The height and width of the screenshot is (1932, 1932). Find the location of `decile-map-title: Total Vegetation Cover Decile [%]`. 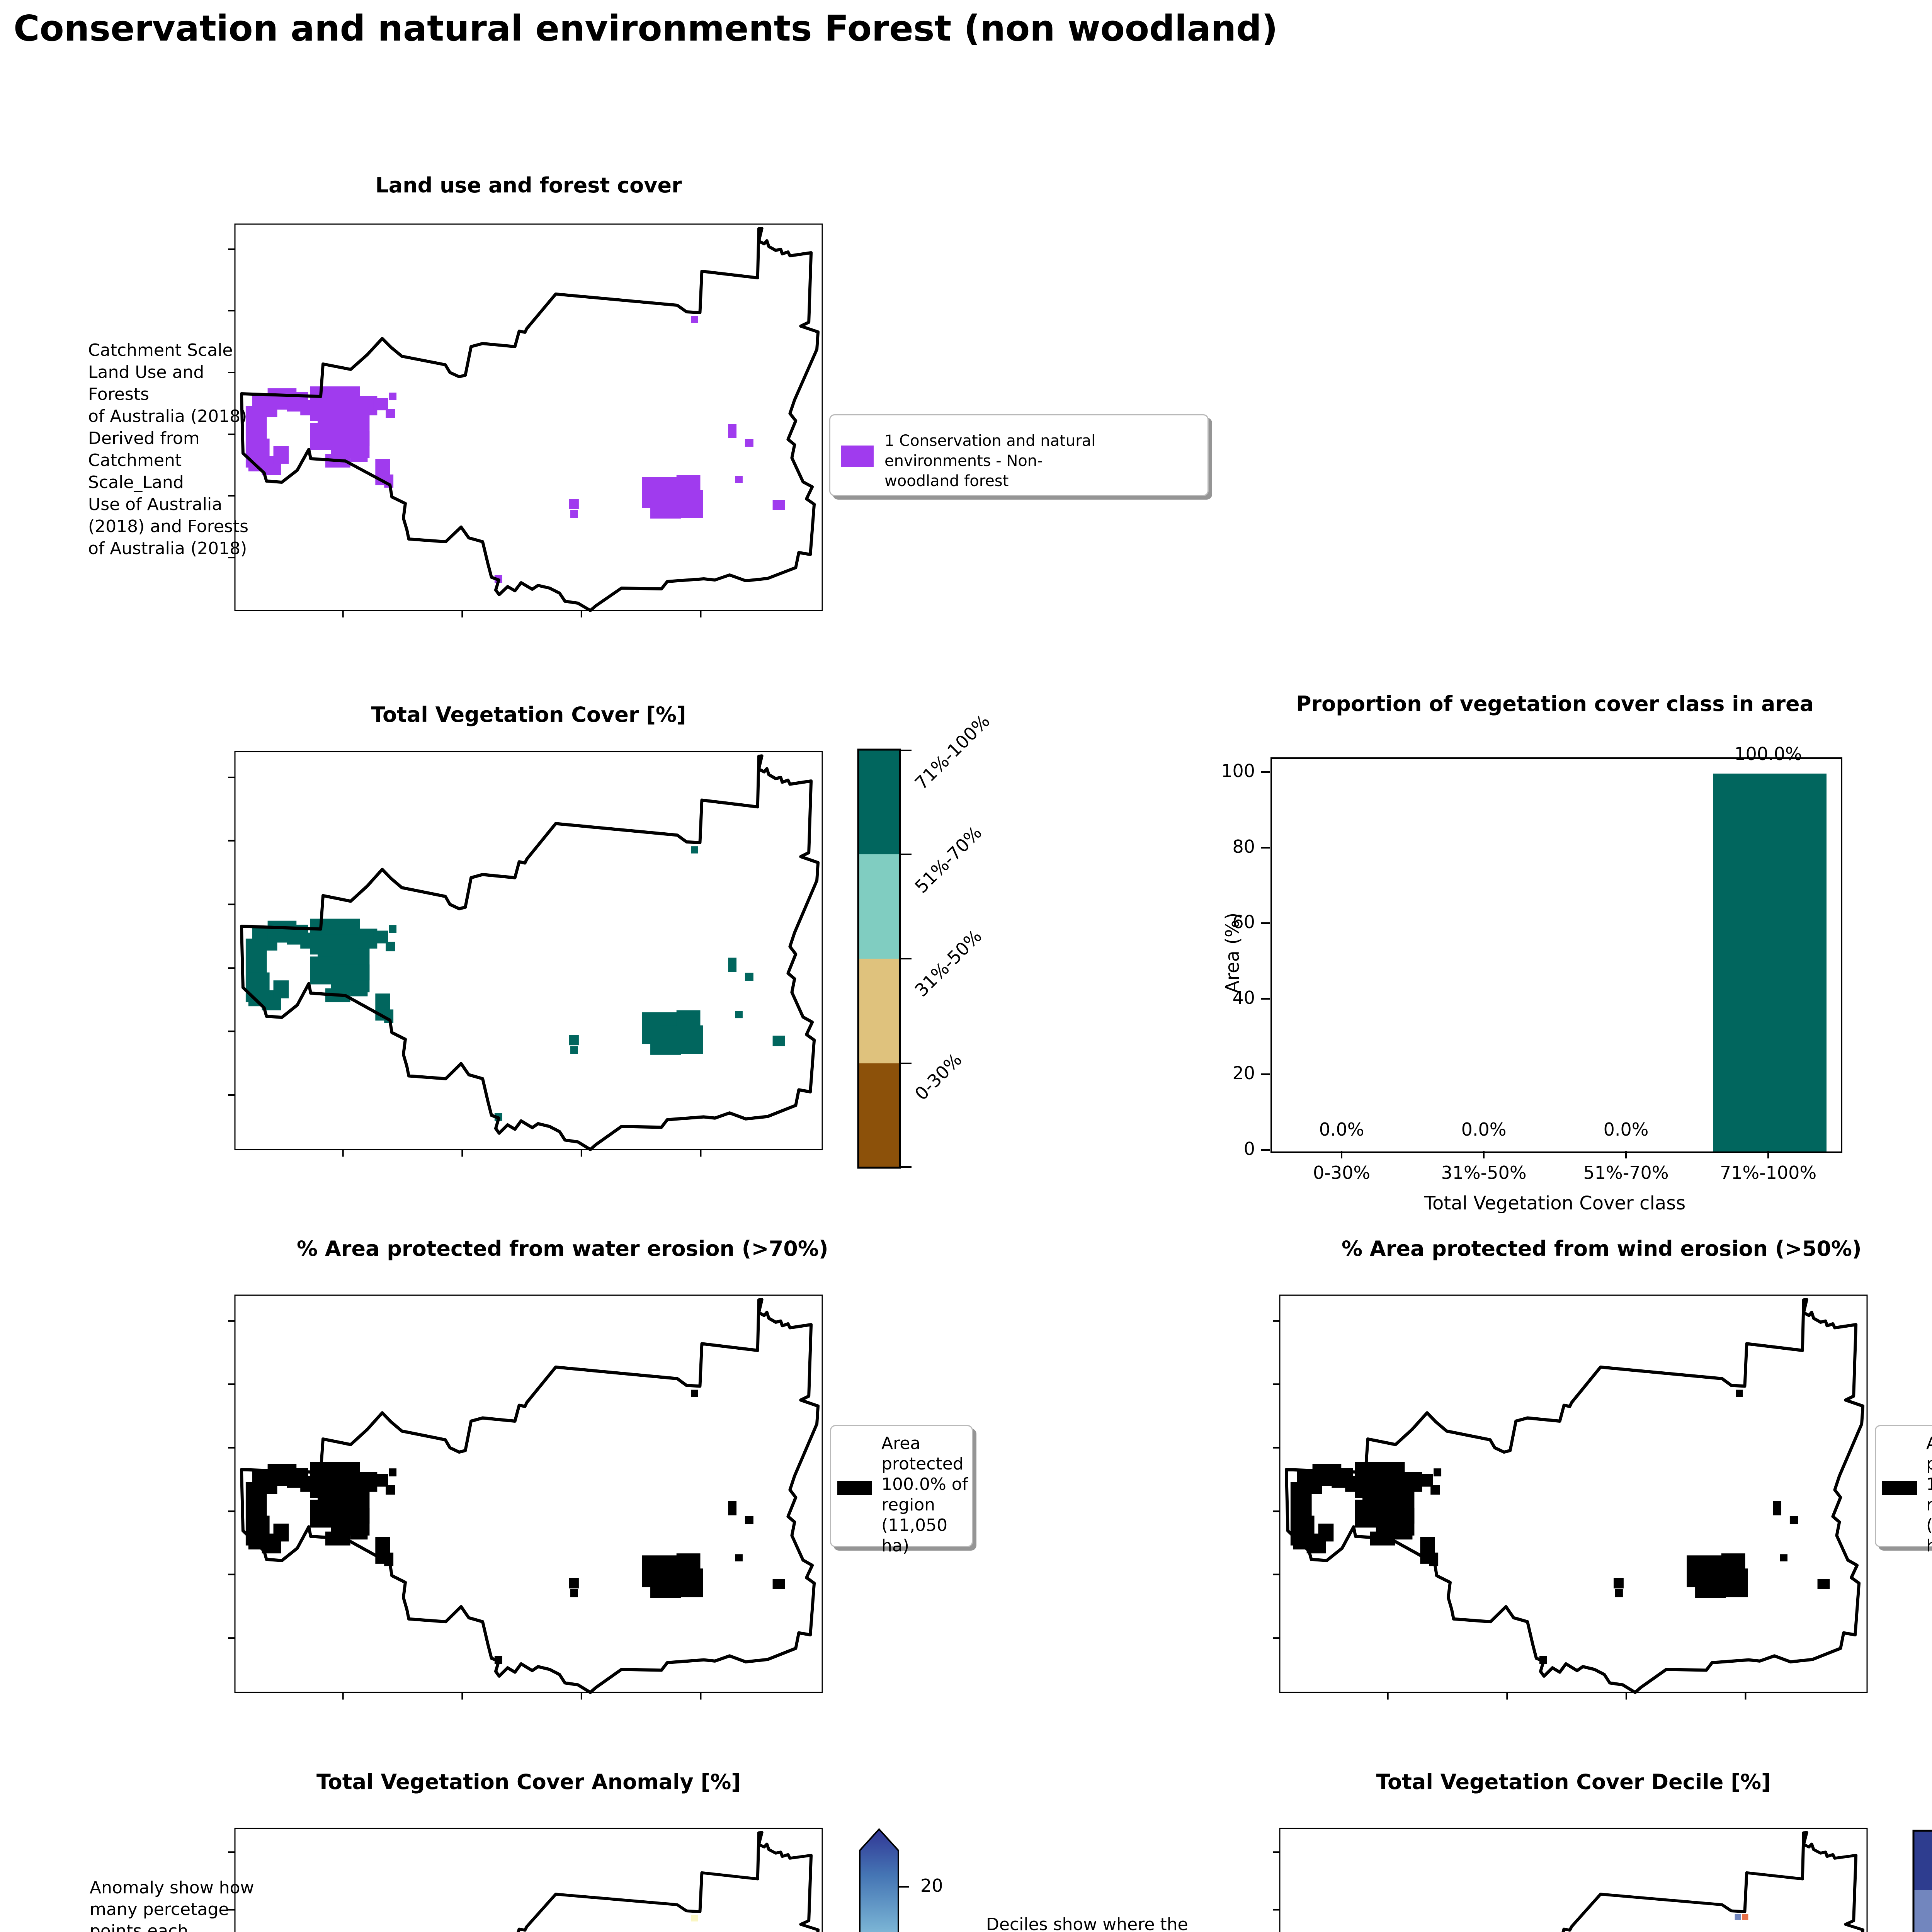

decile-map-title: Total Vegetation Cover Decile [%] is located at coordinates (1574, 1782).